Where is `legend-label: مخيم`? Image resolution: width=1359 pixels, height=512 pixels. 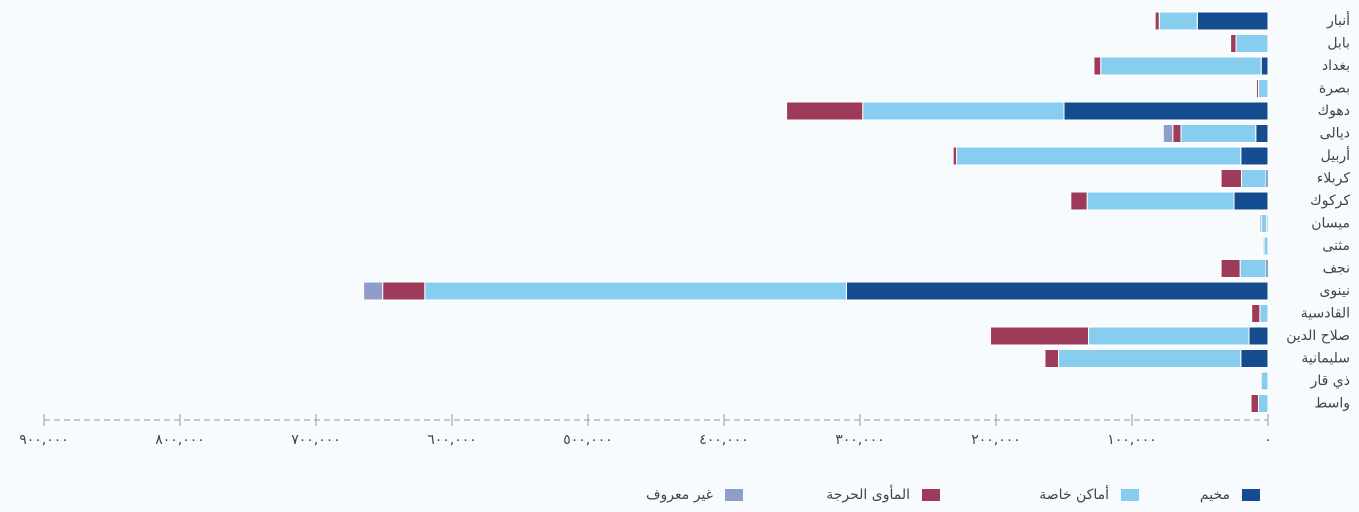
legend-label: مخيم is located at coordinates (1215, 495).